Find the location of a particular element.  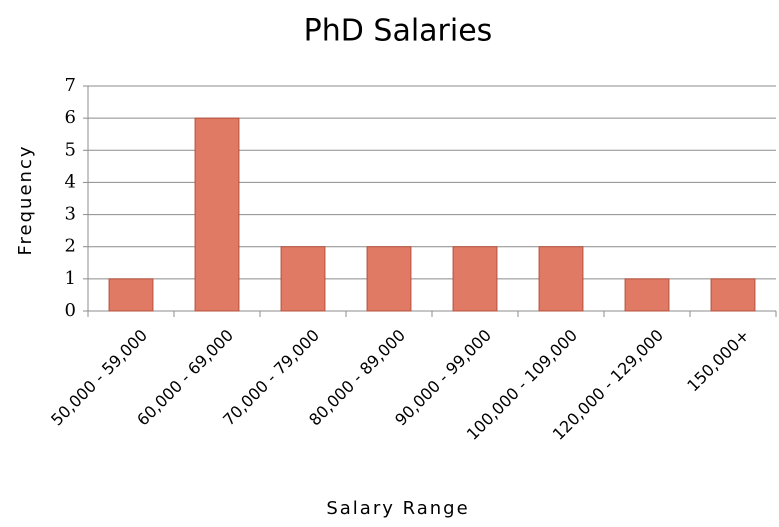

y-tick-label: 7 is located at coordinates (70, 85).